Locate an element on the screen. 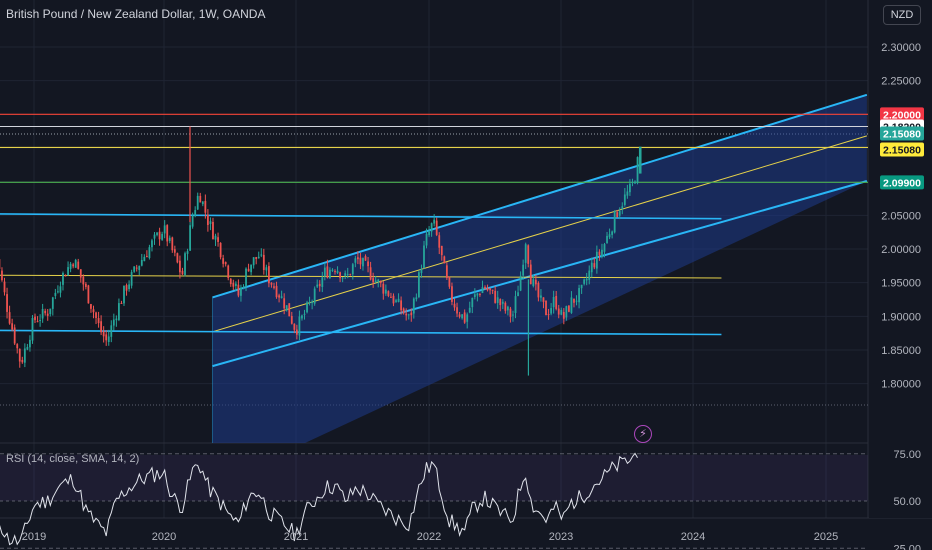 The width and height of the screenshot is (932, 550). candle-breakout is located at coordinates (640, 160).